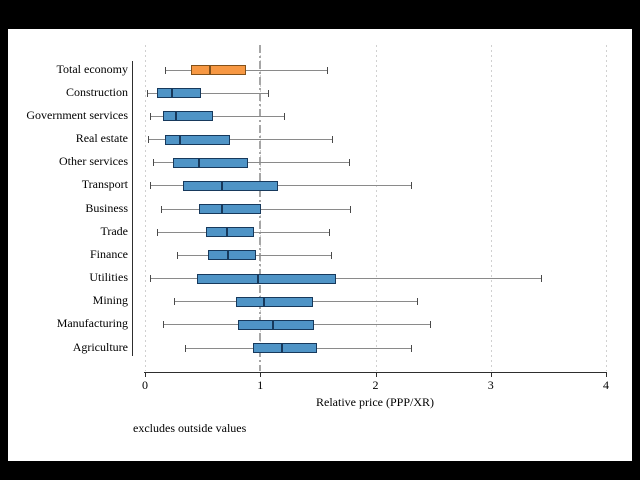 This screenshot has height=480, width=640. I want to click on category-label: Other services, so click(93, 161).